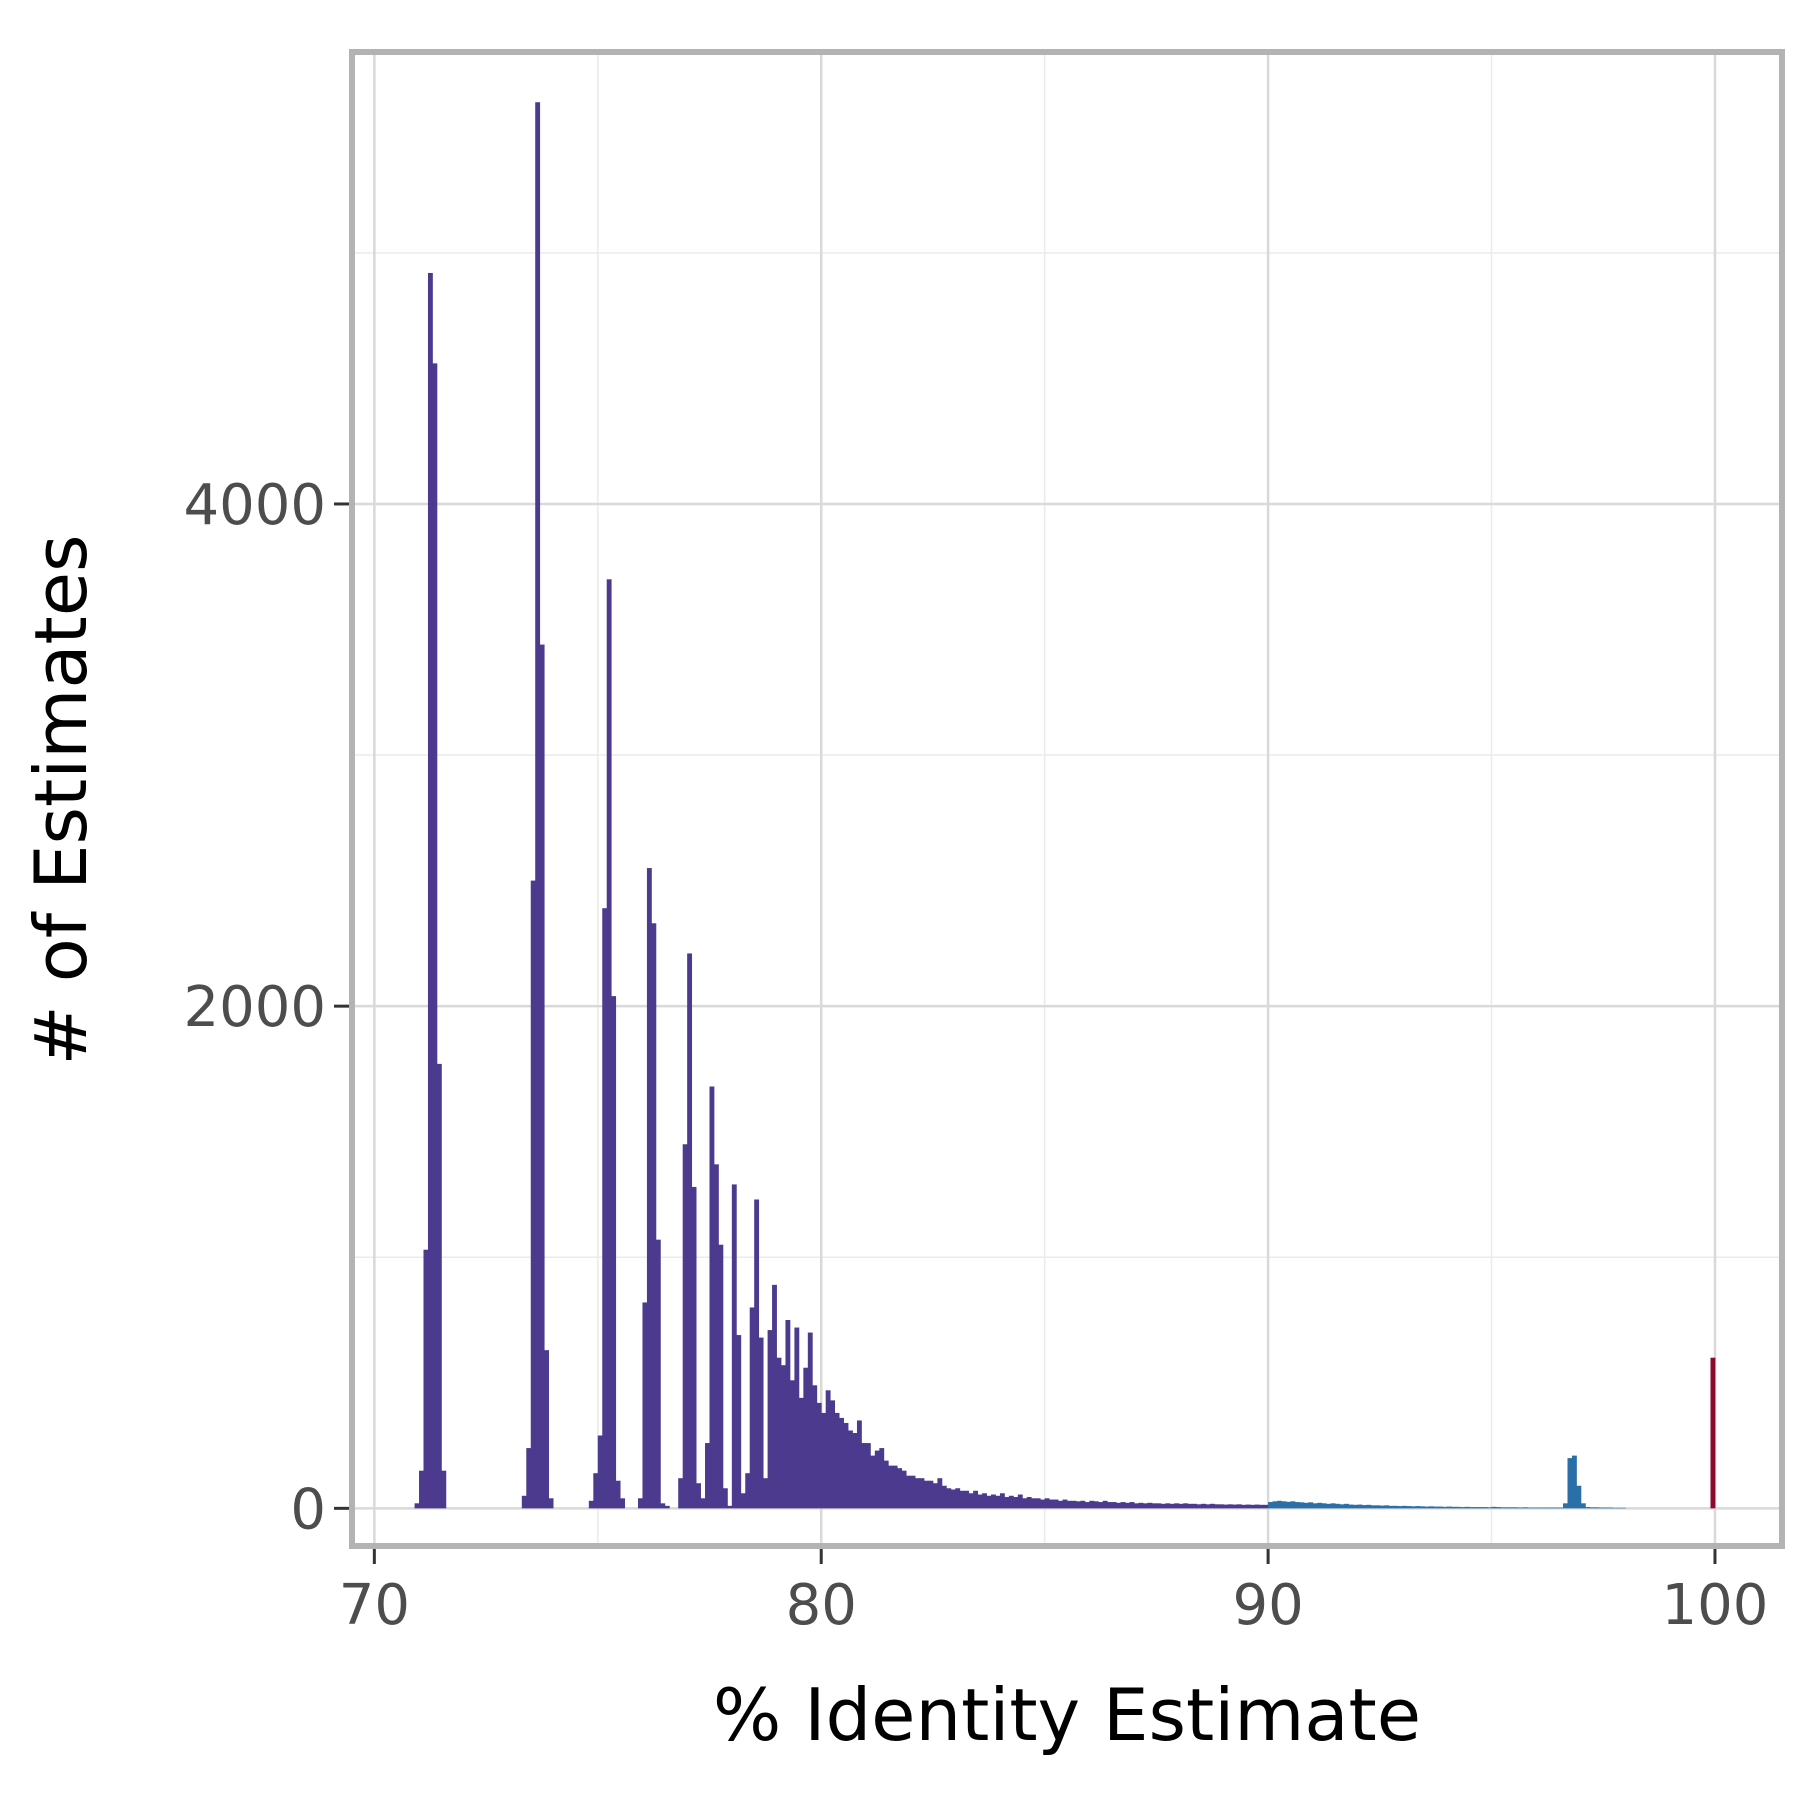  Describe the element at coordinates (821, 1605) in the screenshot. I see `x-tick-label: 80` at that location.